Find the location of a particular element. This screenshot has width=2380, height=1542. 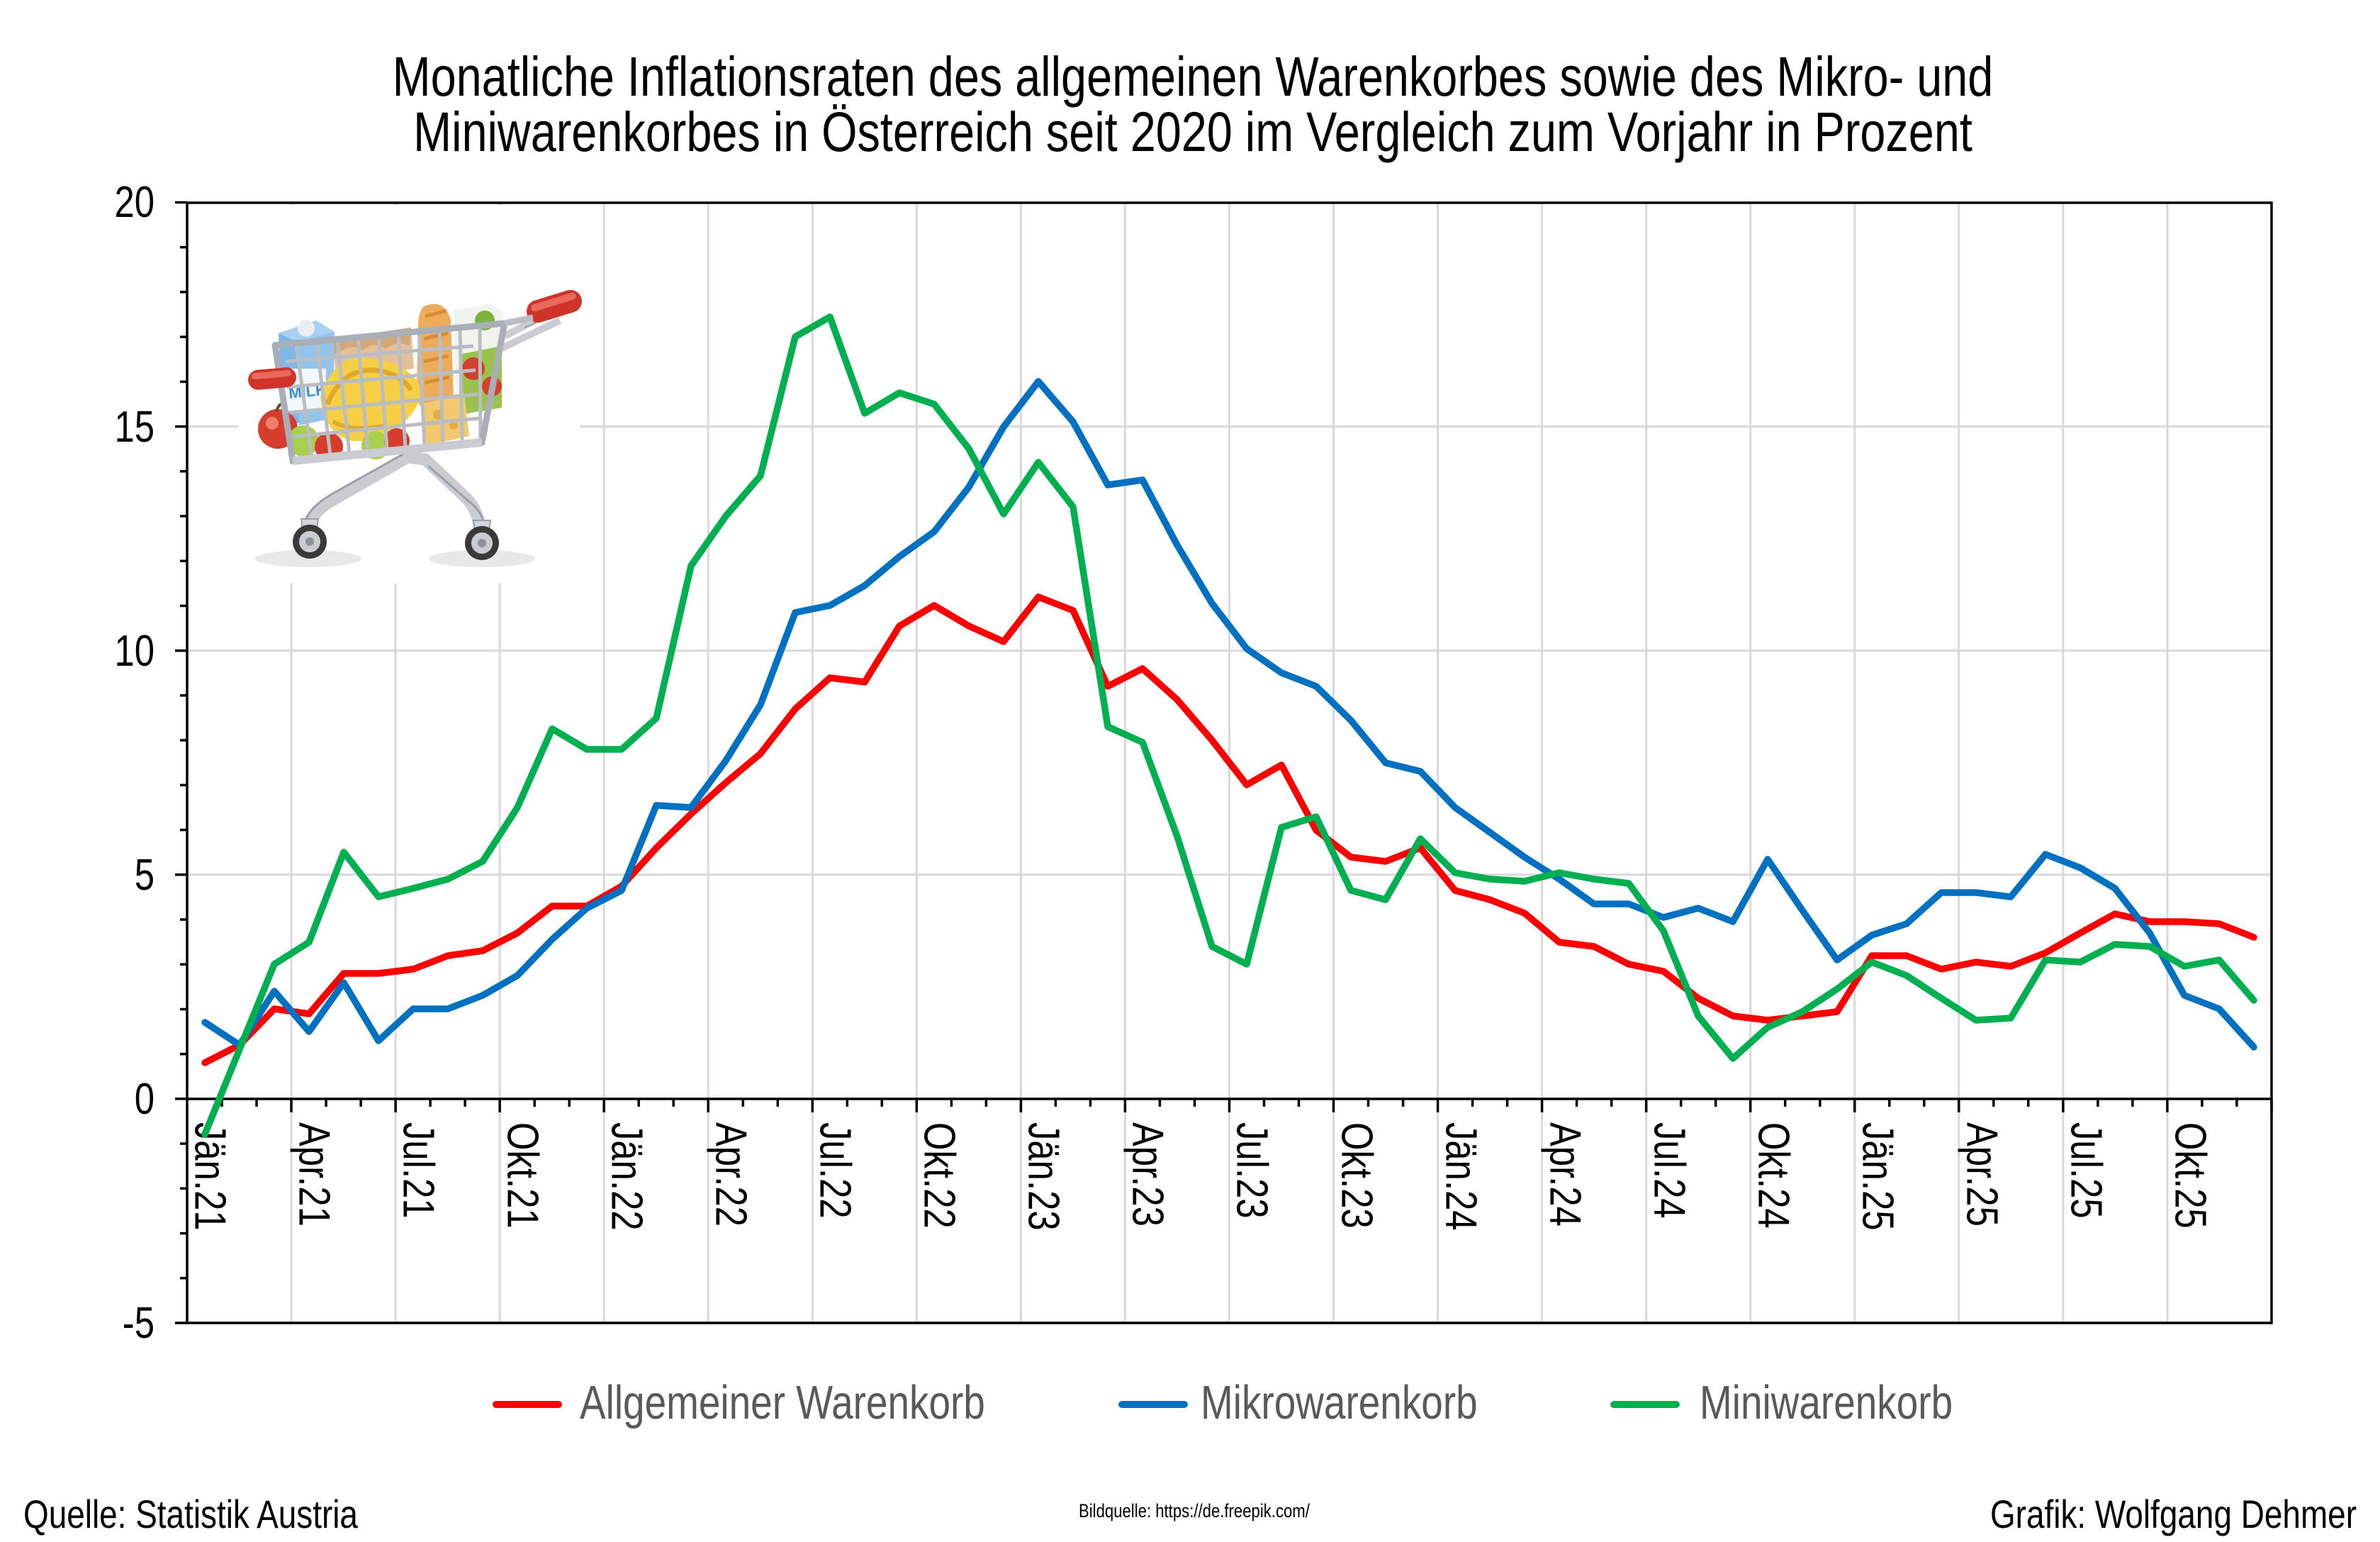

svg-text: -5 is located at coordinates (139, 1323).